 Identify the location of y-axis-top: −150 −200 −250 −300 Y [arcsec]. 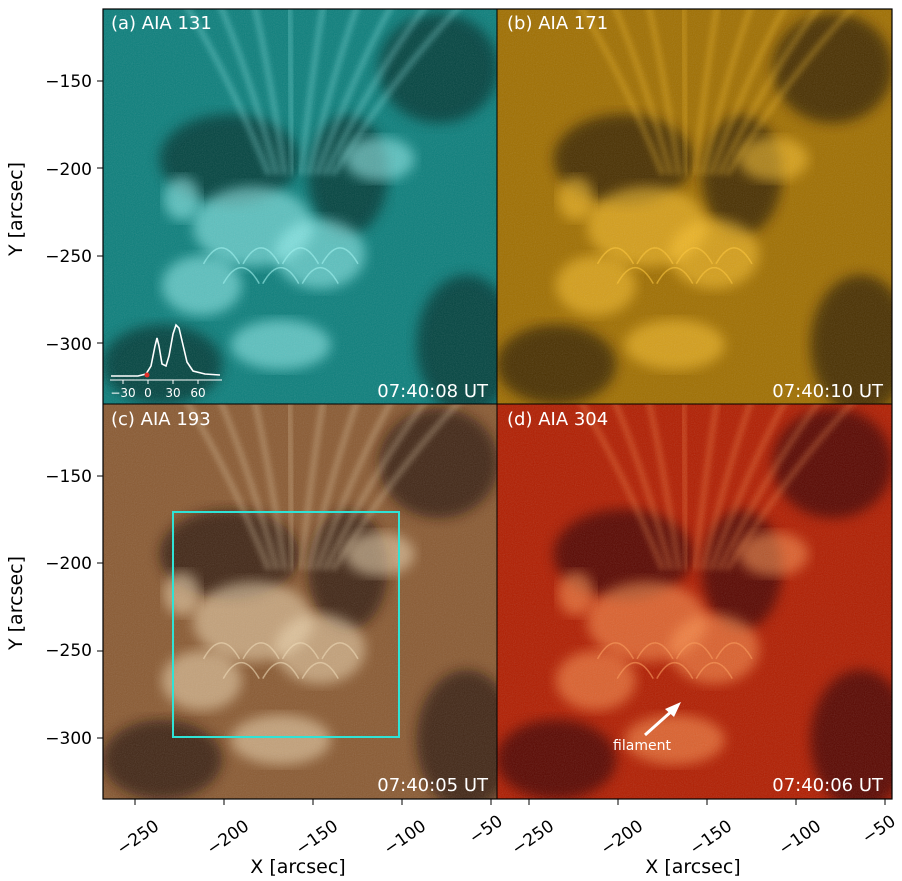
(48, 213).